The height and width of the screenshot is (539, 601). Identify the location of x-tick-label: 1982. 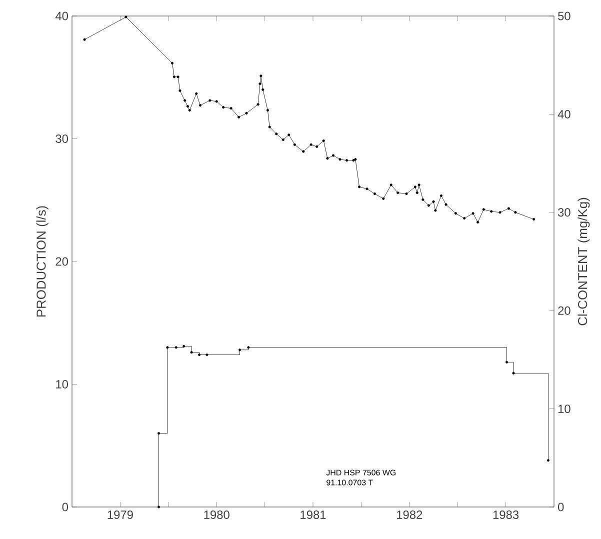
(409, 514).